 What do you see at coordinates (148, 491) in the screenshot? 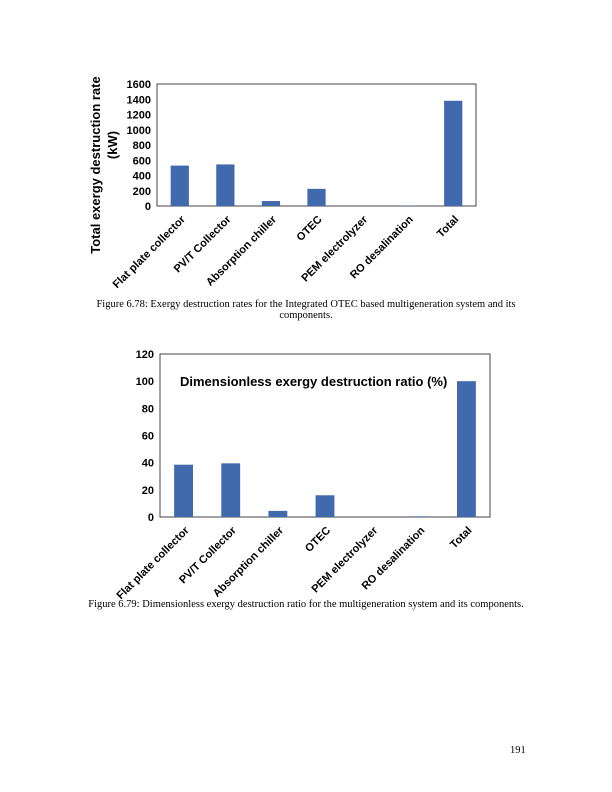
I see `y-tick-label: 20` at bounding box center [148, 491].